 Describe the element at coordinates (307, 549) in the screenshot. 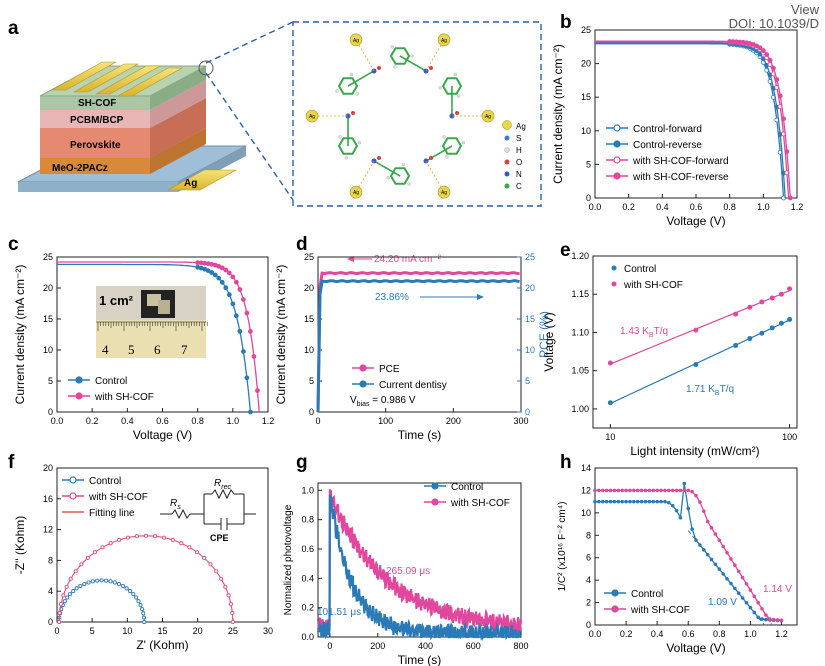

I see `y-tick-label-g: 0.6` at that location.